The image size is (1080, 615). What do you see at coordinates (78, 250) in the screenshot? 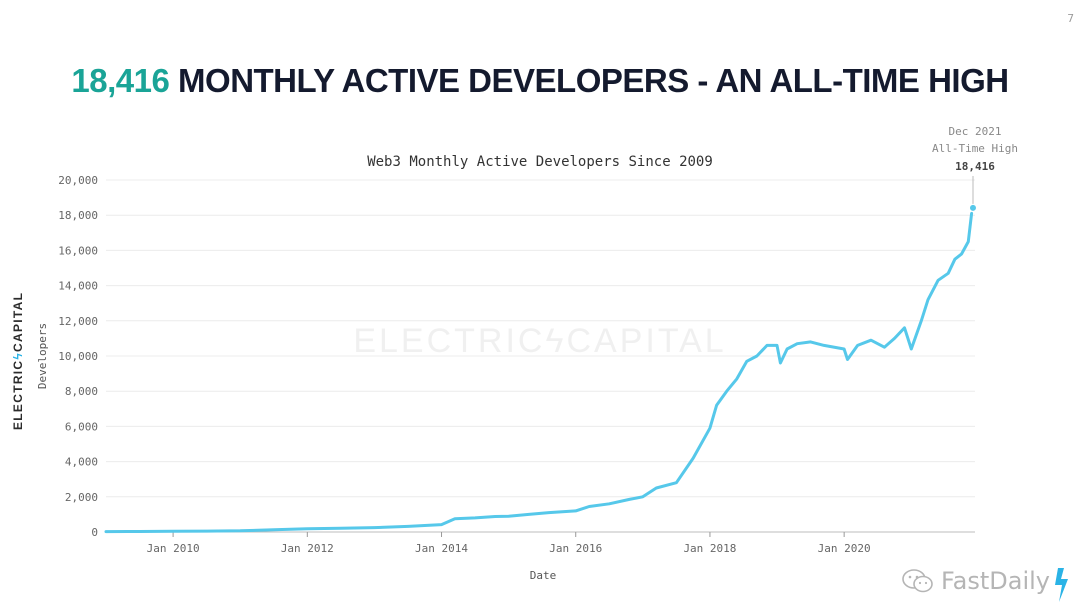
I see `y-tick-label: 16,000` at bounding box center [78, 250].